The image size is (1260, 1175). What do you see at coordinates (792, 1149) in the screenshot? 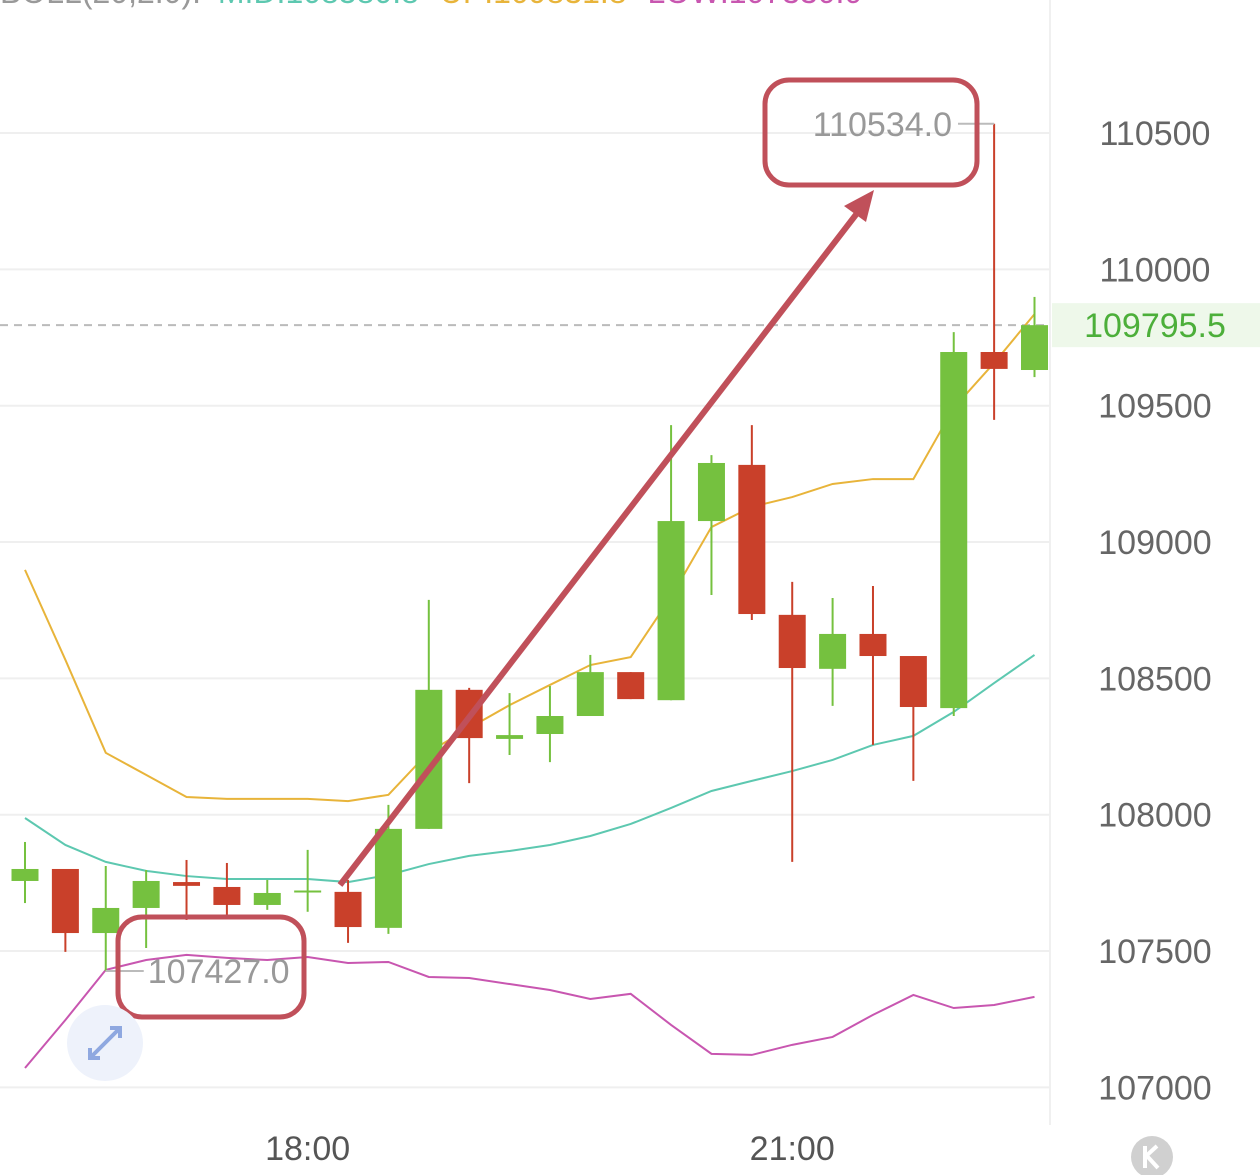
I see `x-tick-label: 21:00` at bounding box center [792, 1149].